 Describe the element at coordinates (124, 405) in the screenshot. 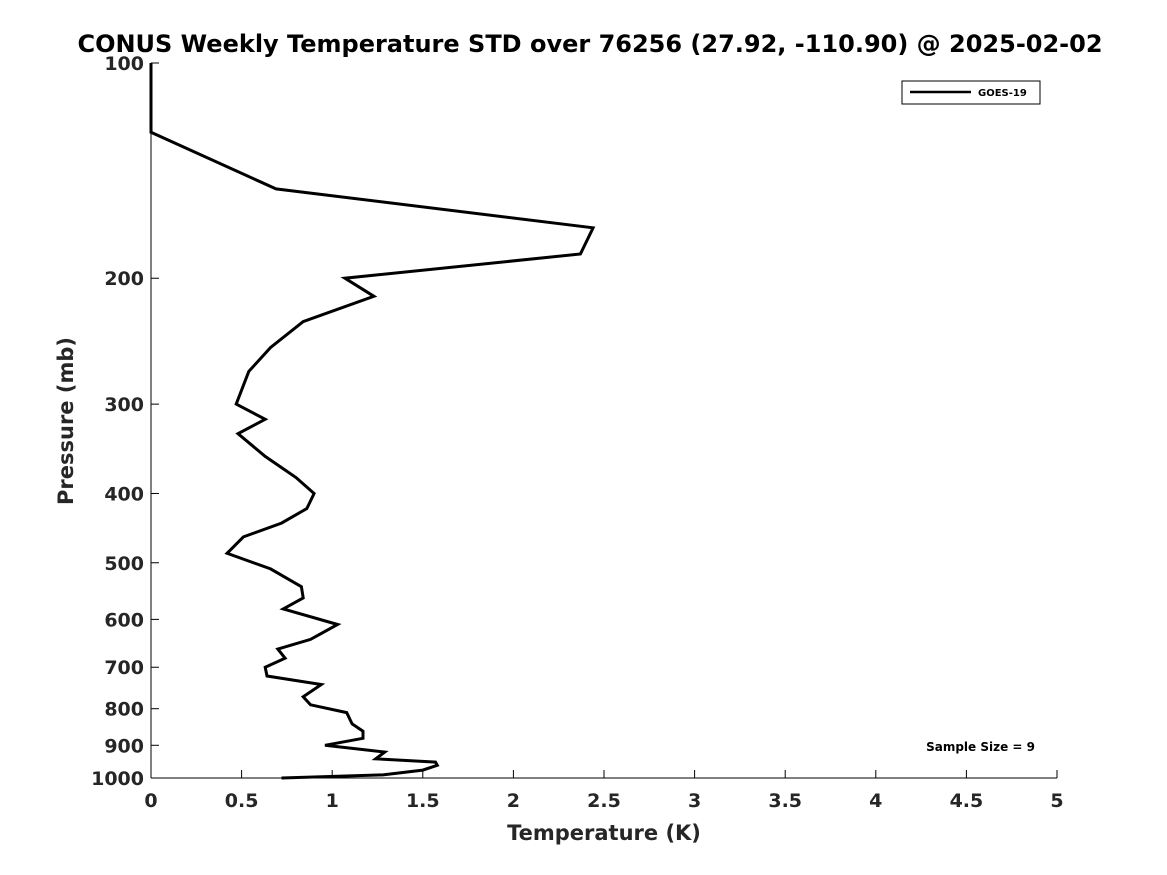

I see `y-tick-label: 300` at that location.